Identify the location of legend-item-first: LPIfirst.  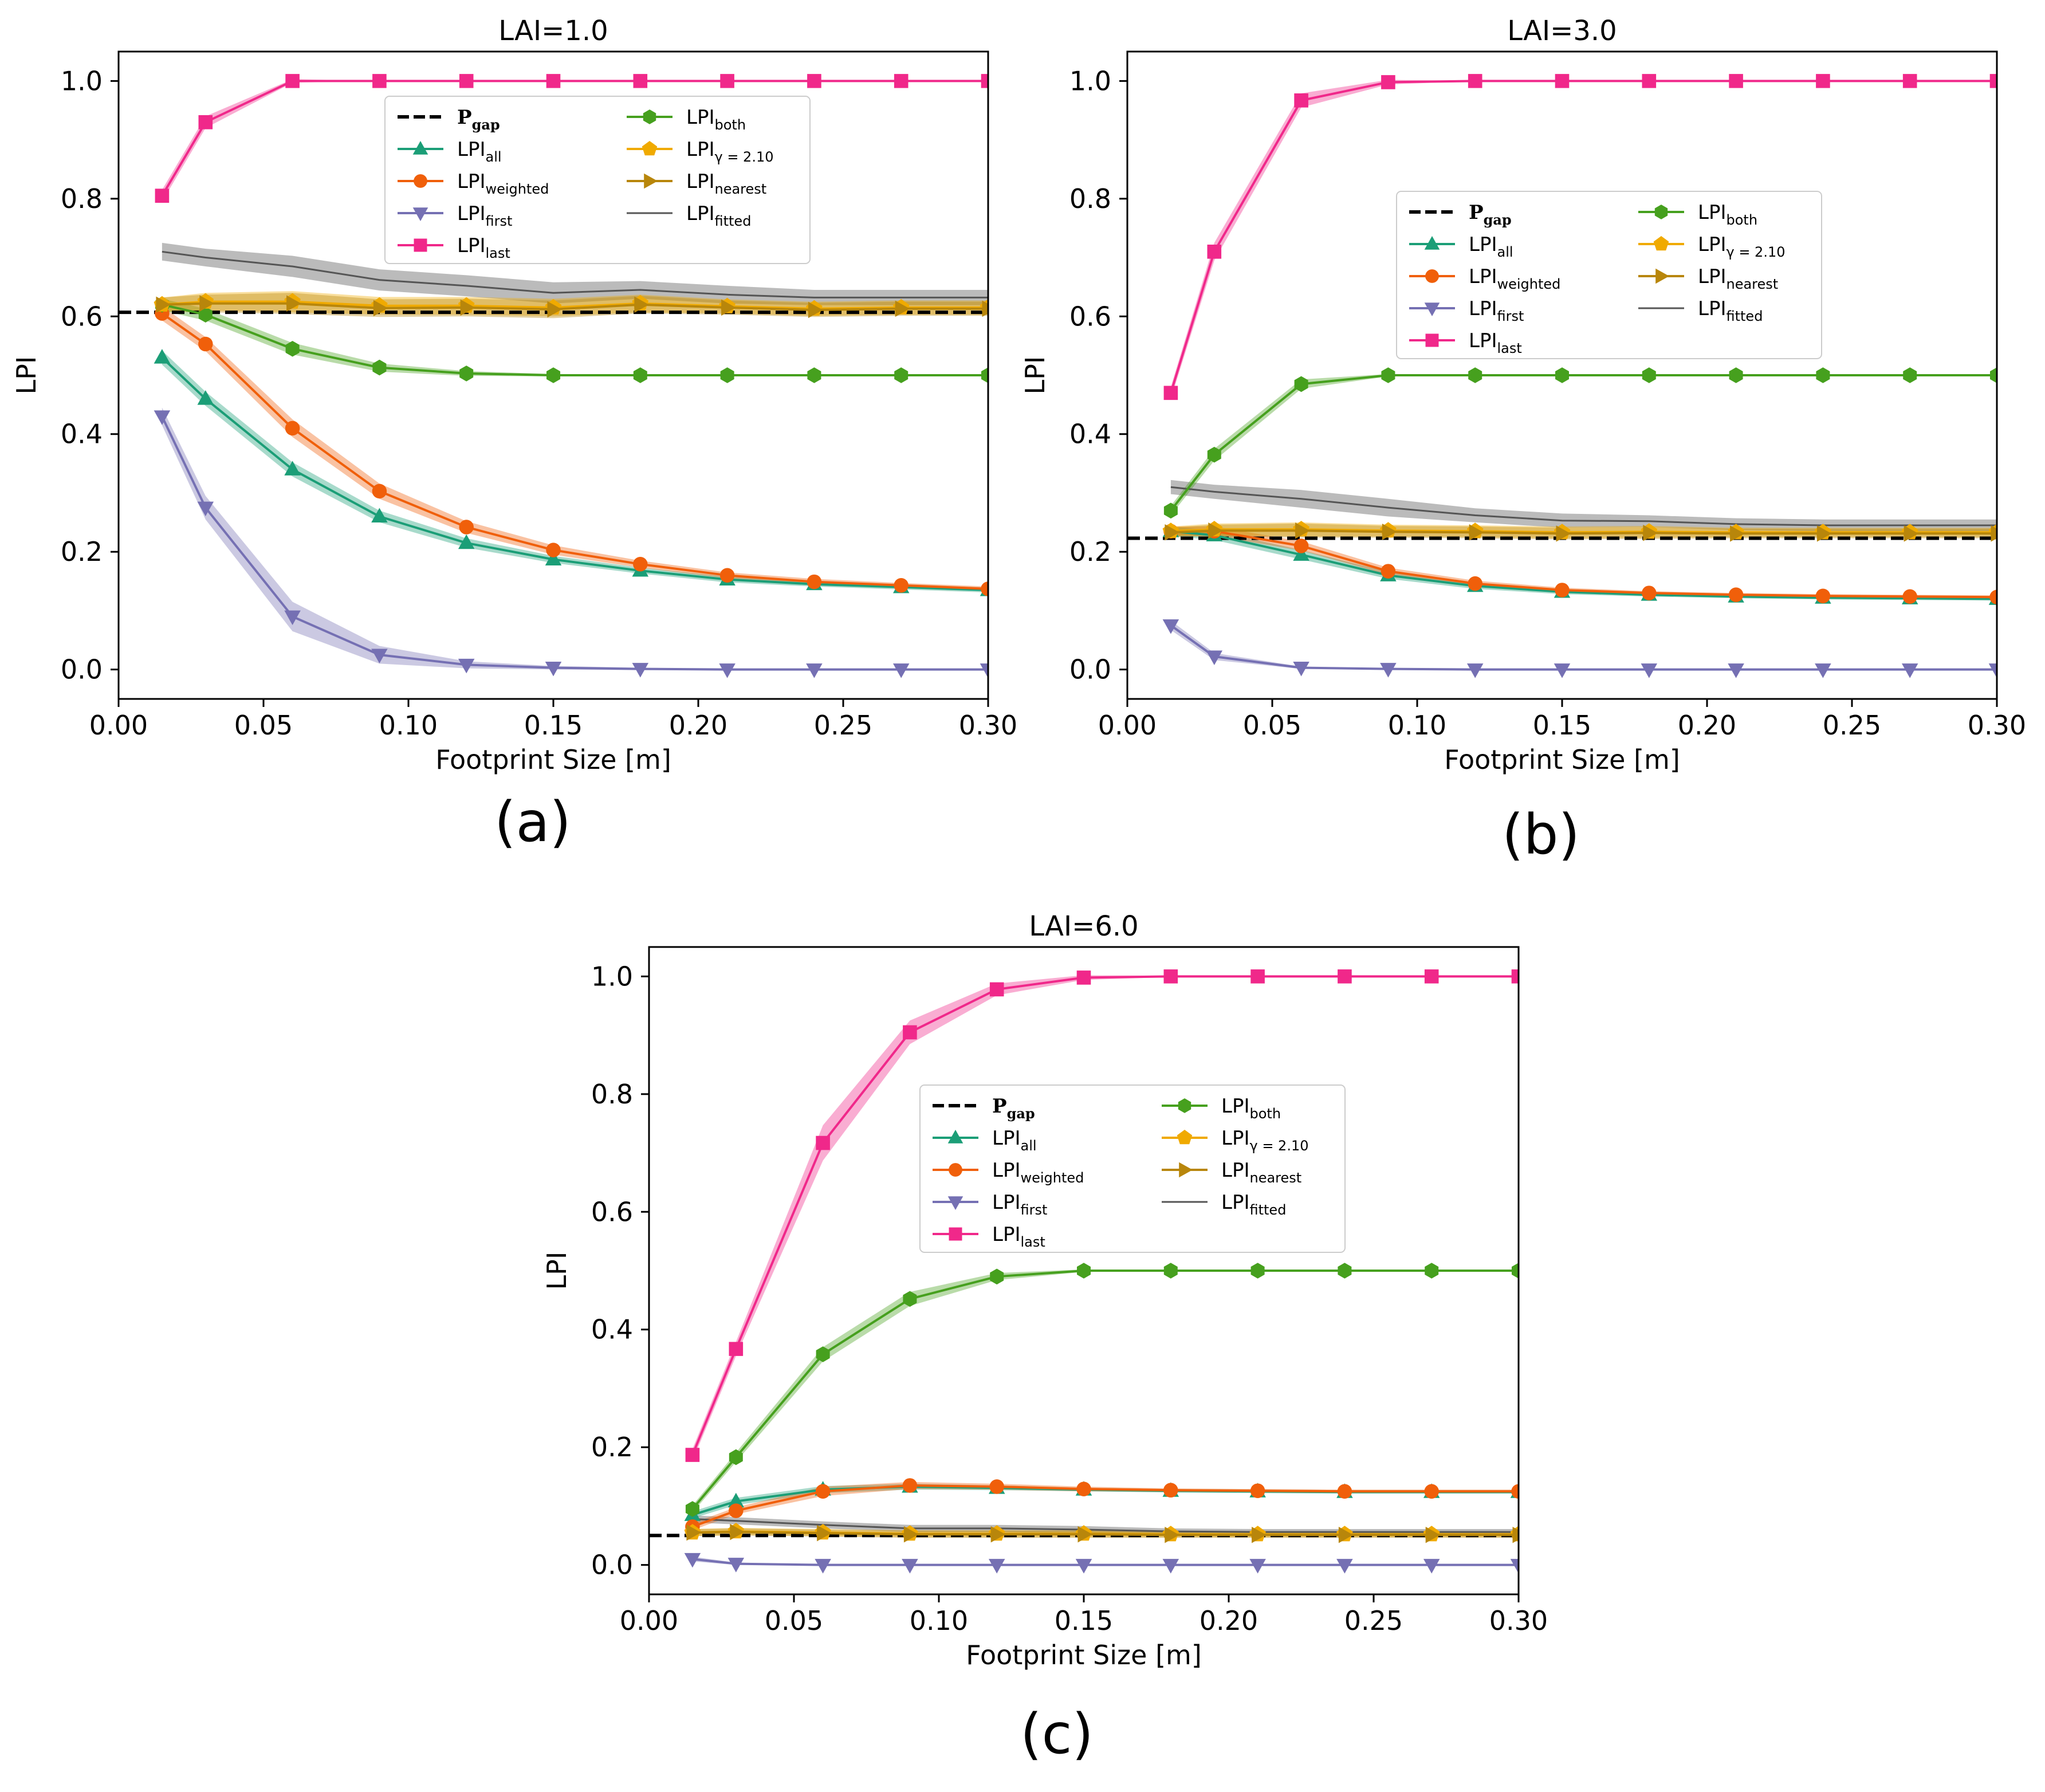
(1466, 310).